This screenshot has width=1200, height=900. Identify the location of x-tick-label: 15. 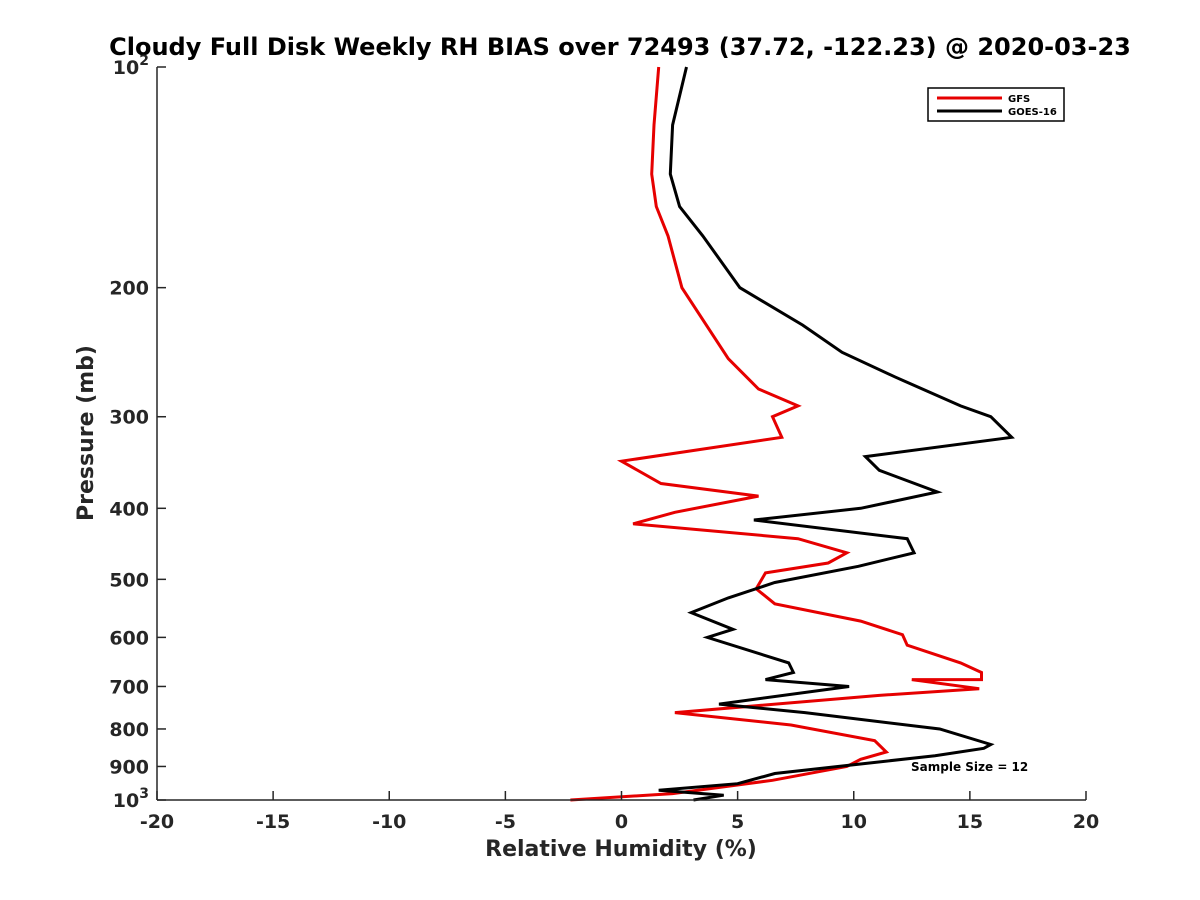
(970, 822).